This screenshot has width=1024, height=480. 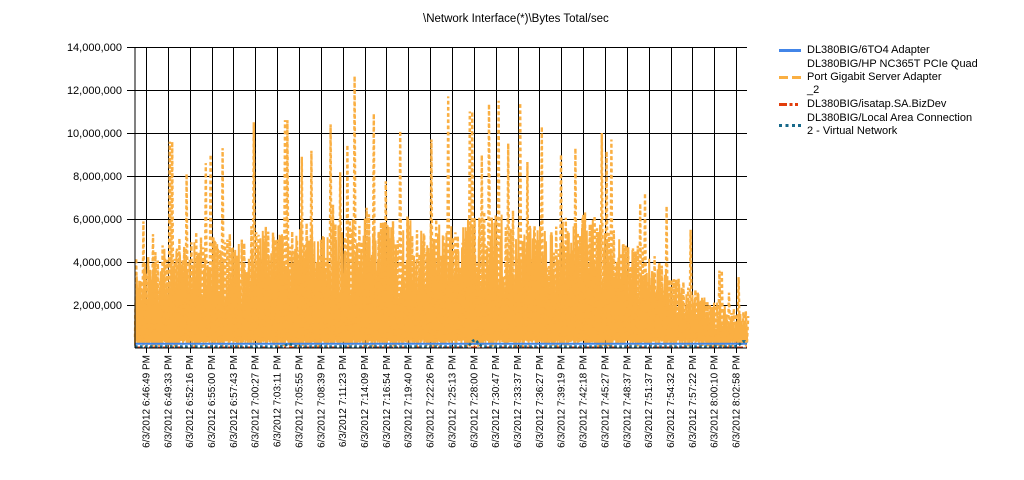 What do you see at coordinates (892, 64) in the screenshot?
I see `legend-label-line: DL380BIG/HP NC365T PCIe Quad` at bounding box center [892, 64].